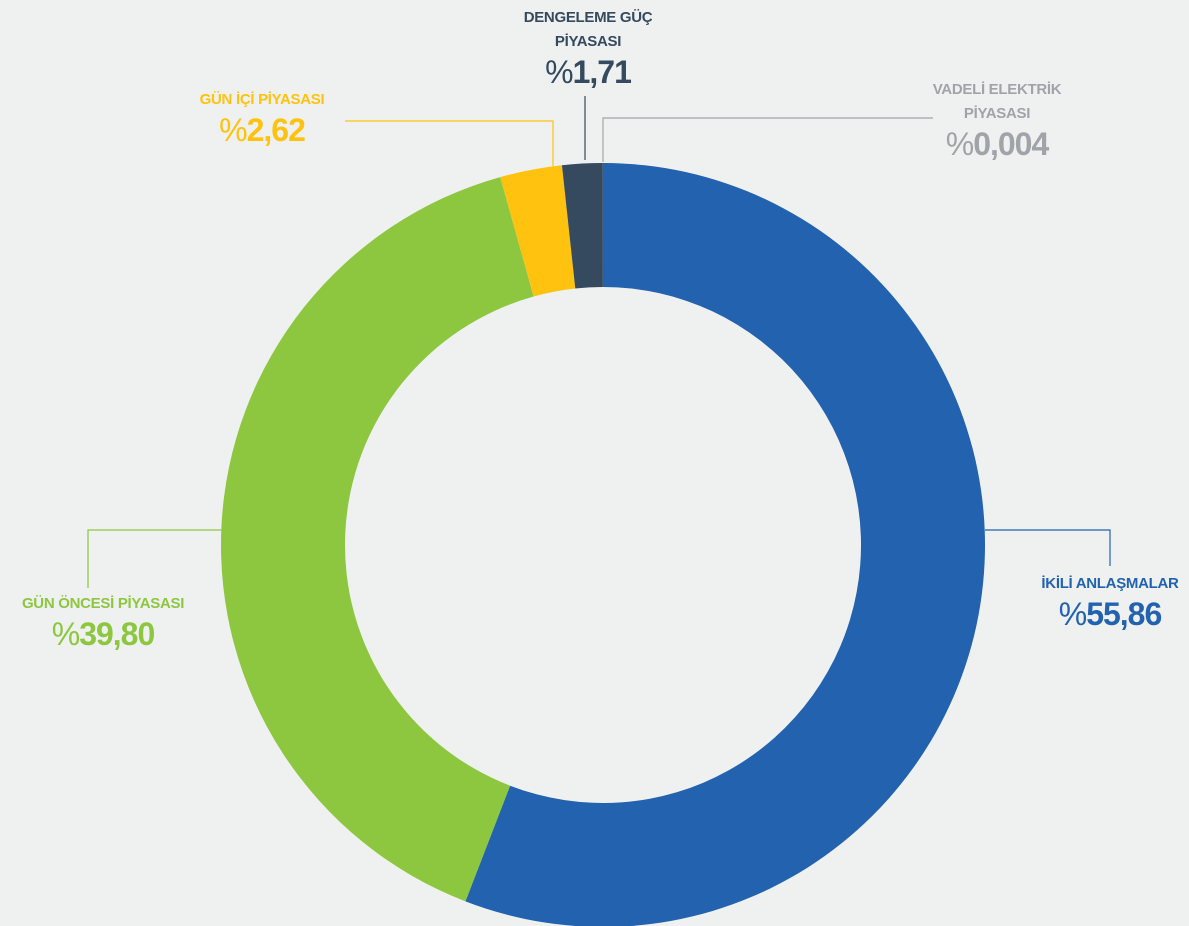 Image resolution: width=1189 pixels, height=926 pixels. I want to click on slice-label: DENGELEME GÜÇ PİYASASI %1,71, so click(588, 48).